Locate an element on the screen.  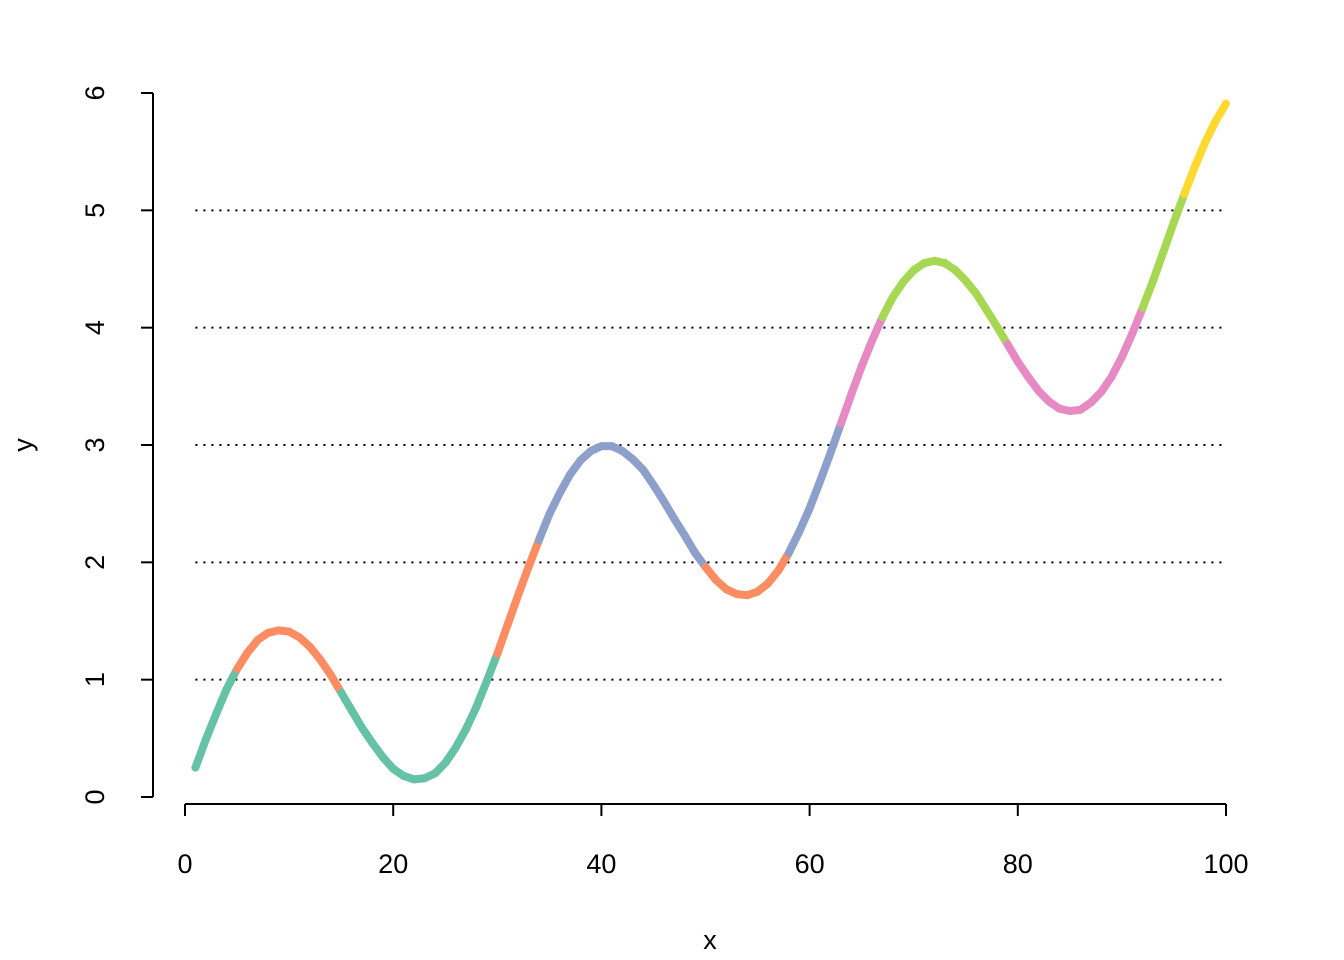
x-tick-label: 40 is located at coordinates (601, 864).